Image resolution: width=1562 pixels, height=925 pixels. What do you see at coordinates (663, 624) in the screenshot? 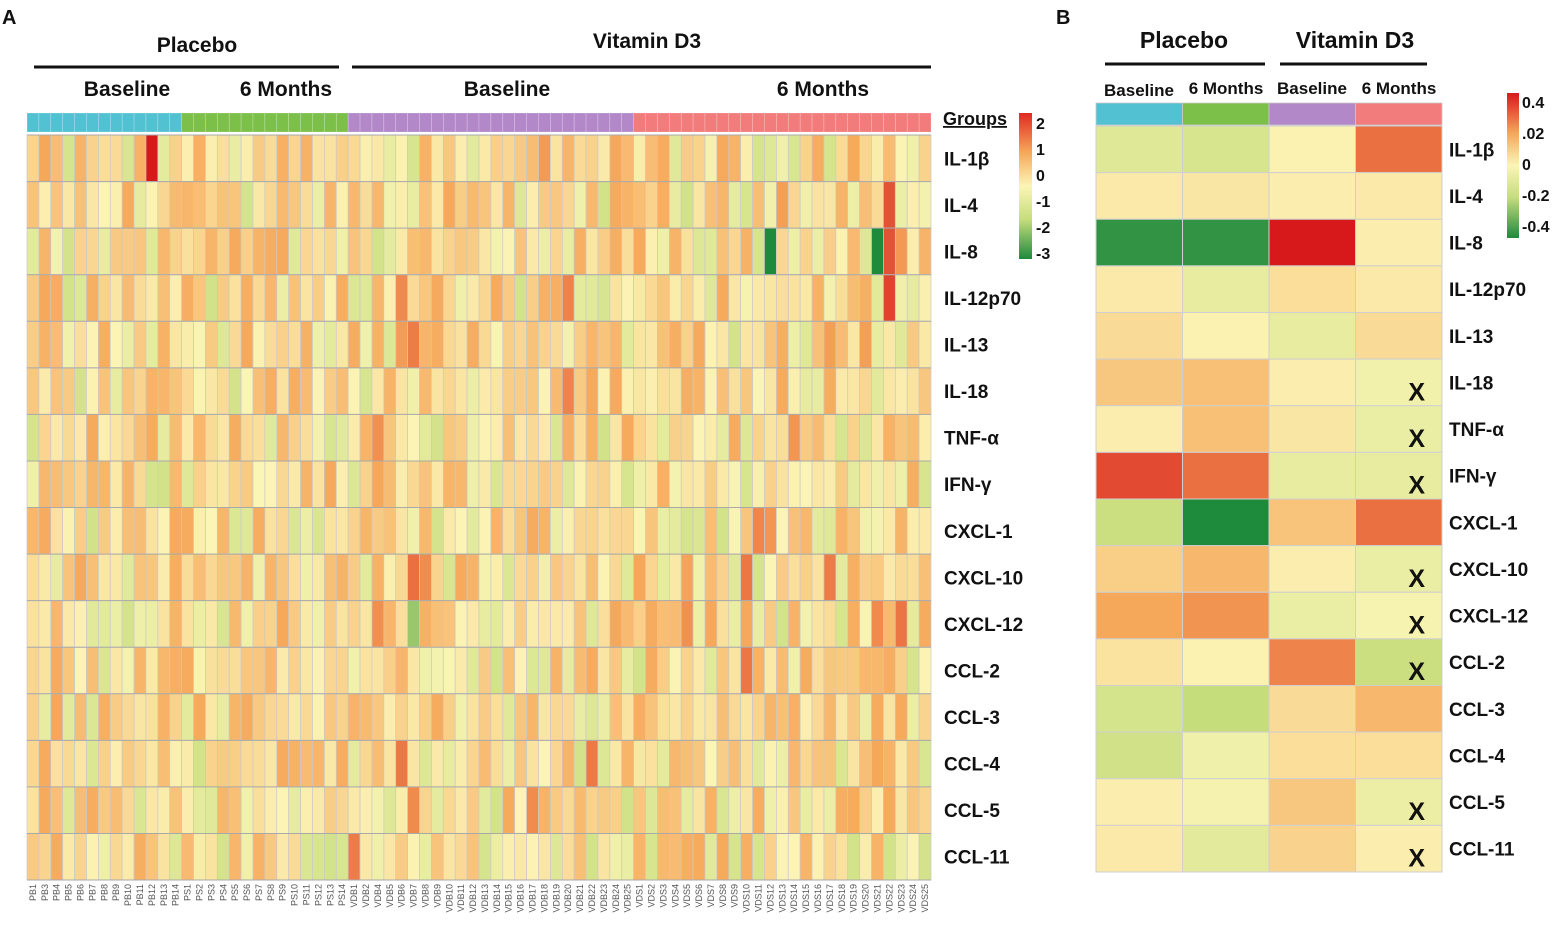
I see `cell-cxcl-12-vds3` at bounding box center [663, 624].